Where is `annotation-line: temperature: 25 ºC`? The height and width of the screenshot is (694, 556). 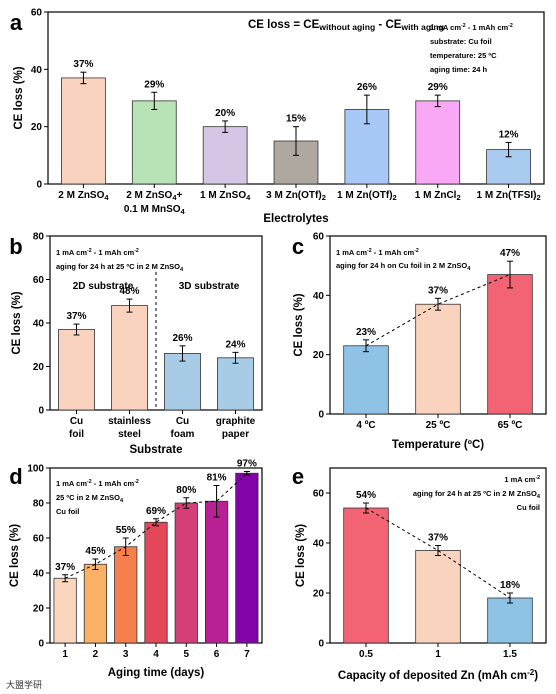 annotation-line: temperature: 25 ºC is located at coordinates (463, 55).